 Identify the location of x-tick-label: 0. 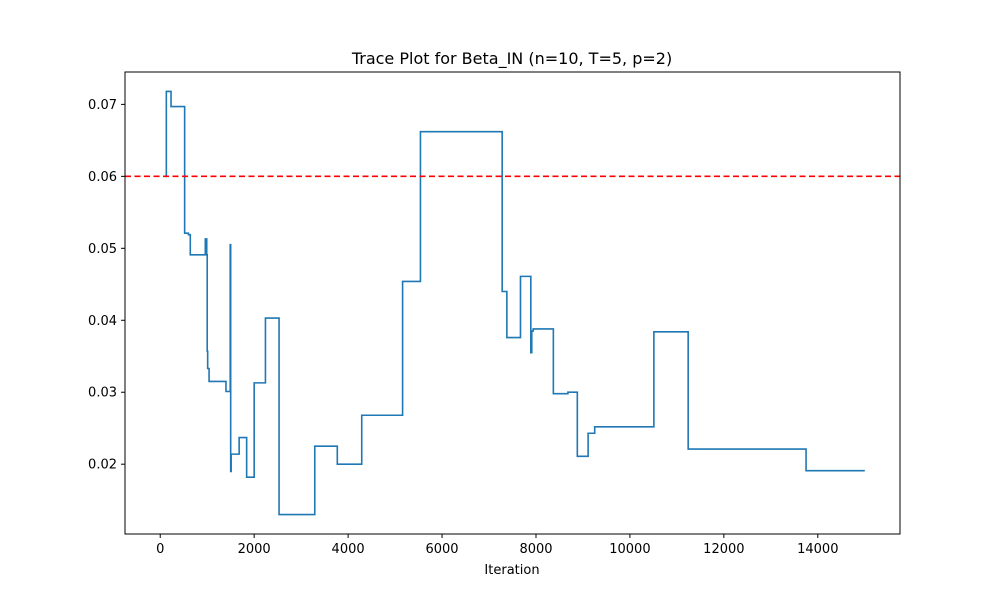
(160, 549).